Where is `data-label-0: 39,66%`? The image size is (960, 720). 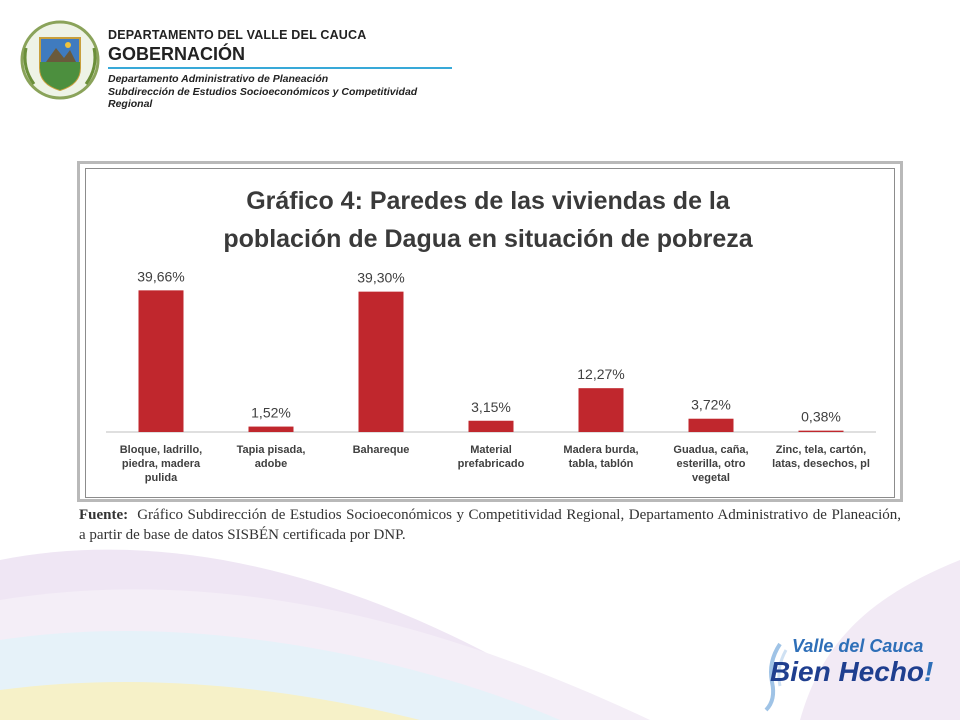 data-label-0: 39,66% is located at coordinates (160, 276).